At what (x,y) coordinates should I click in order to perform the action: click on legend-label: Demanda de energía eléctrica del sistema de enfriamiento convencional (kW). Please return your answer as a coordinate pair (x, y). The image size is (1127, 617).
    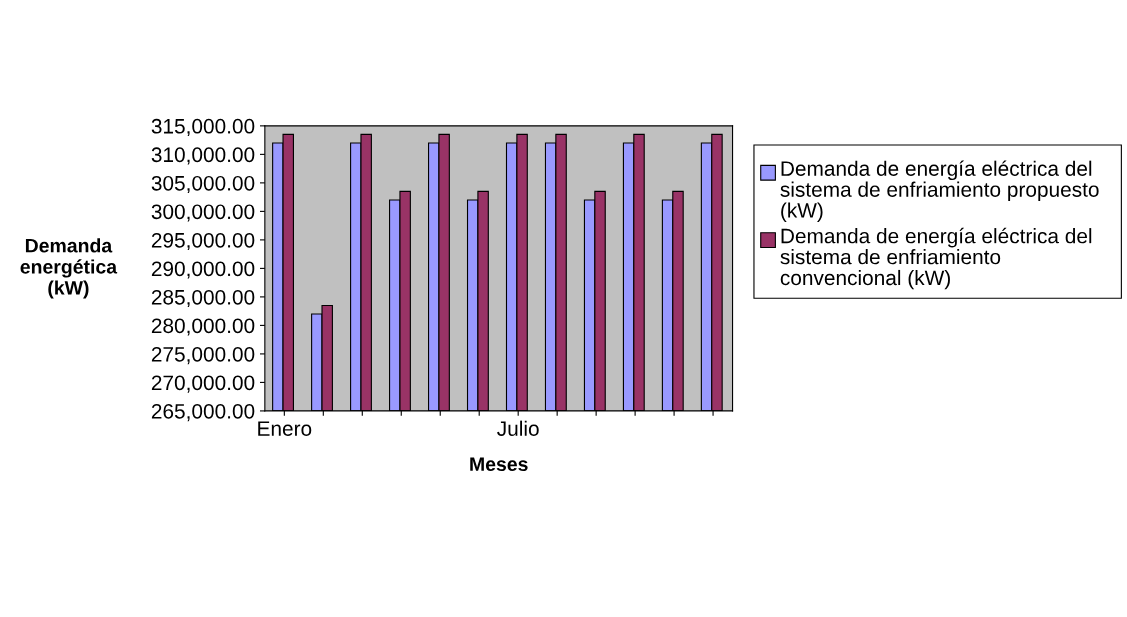
    Looking at the image, I should click on (936, 258).